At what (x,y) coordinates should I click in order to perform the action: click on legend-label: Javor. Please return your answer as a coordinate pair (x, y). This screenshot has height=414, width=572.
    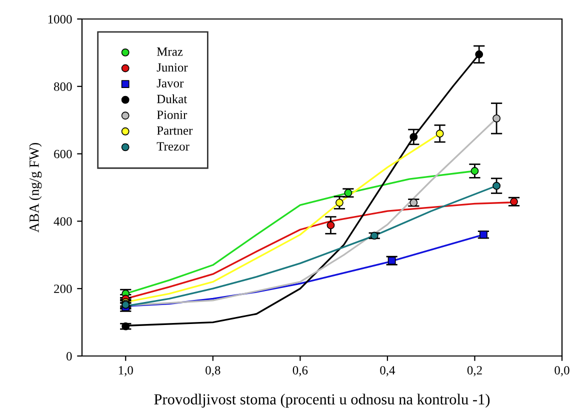
    Looking at the image, I should click on (170, 83).